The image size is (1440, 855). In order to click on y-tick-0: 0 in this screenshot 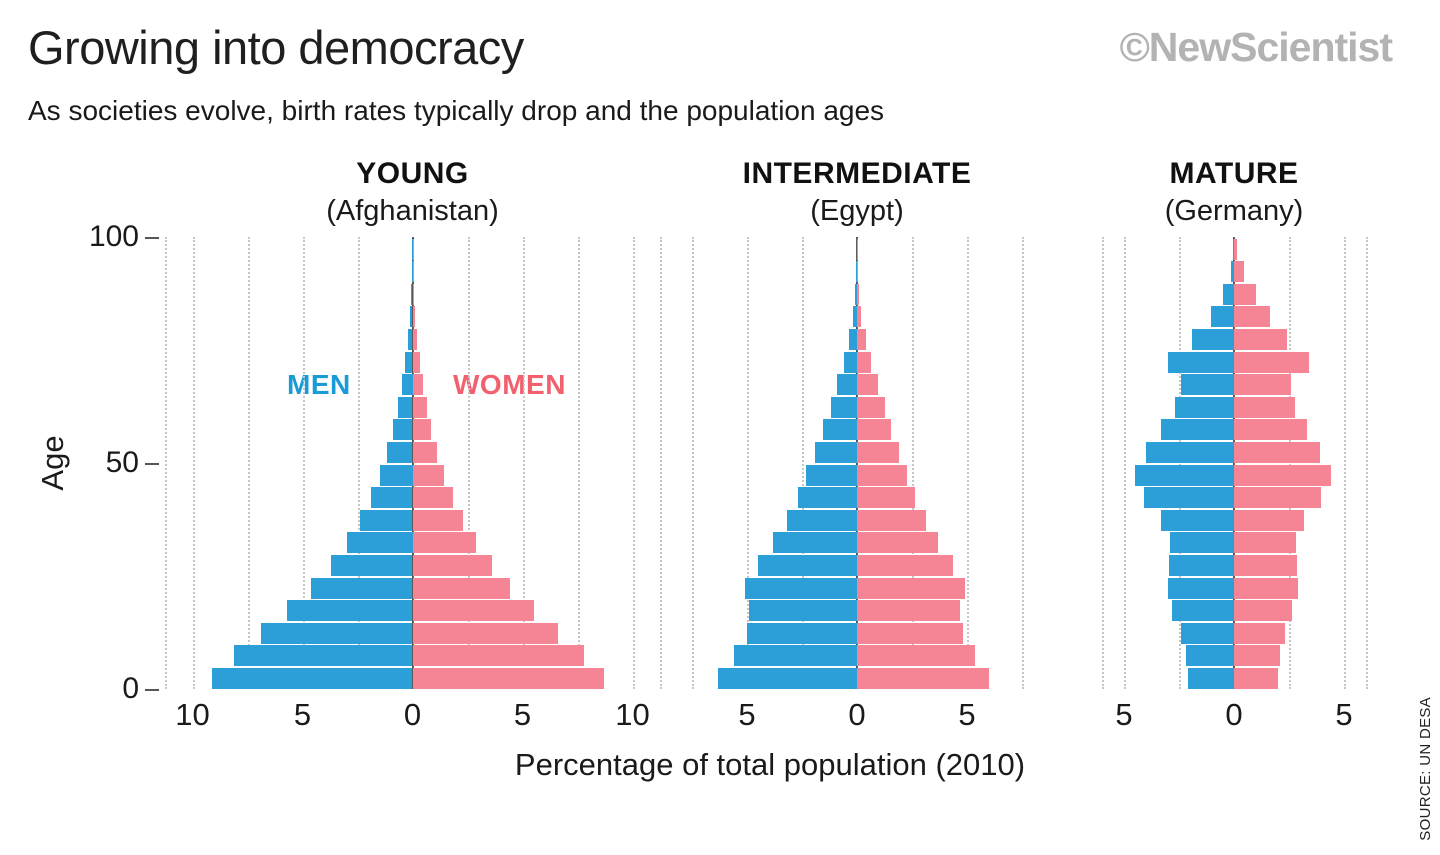, I will do `click(140, 688)`.